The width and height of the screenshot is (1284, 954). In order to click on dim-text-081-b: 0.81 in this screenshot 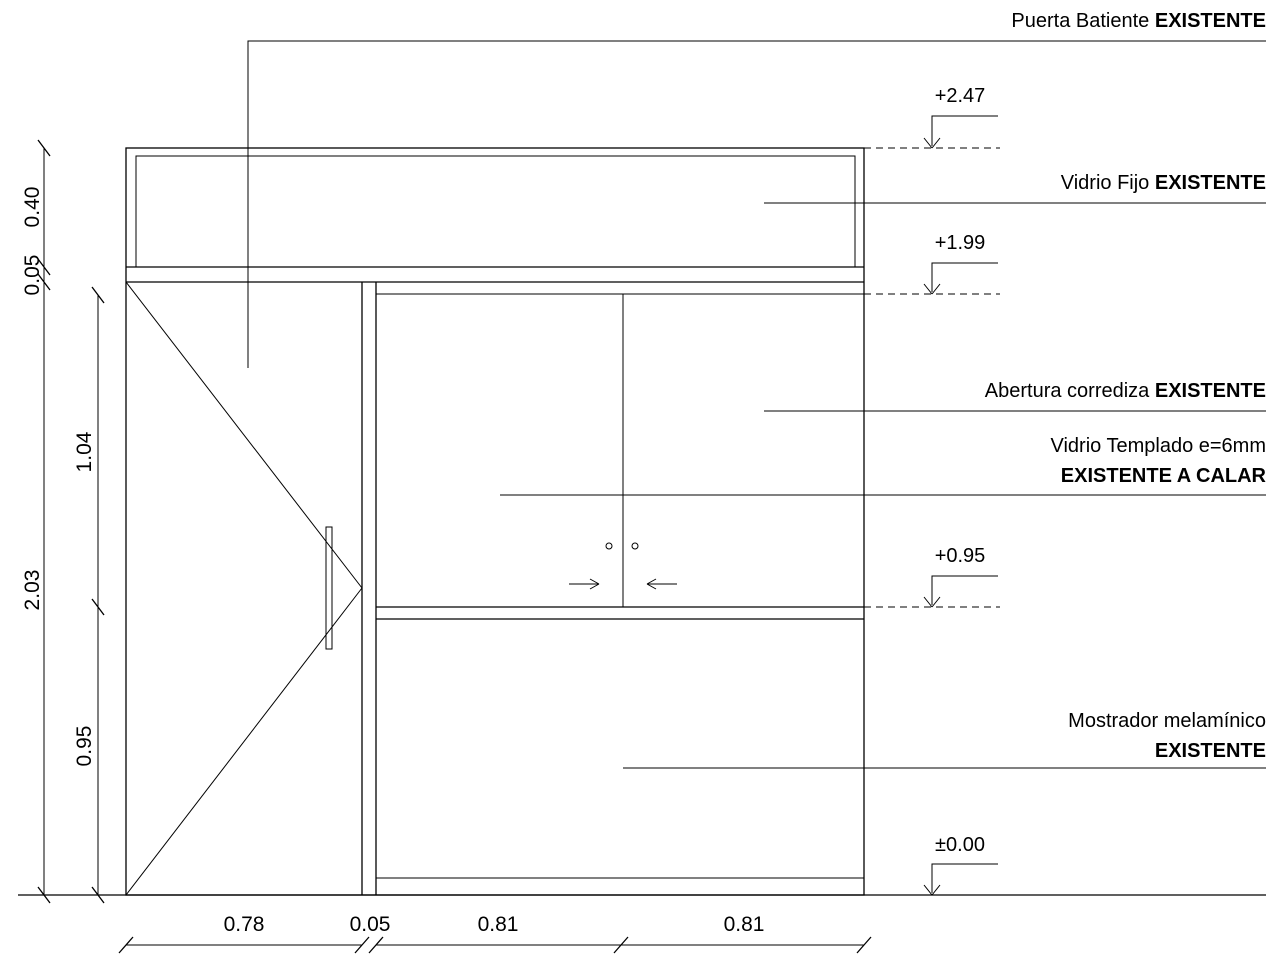, I will do `click(744, 924)`.